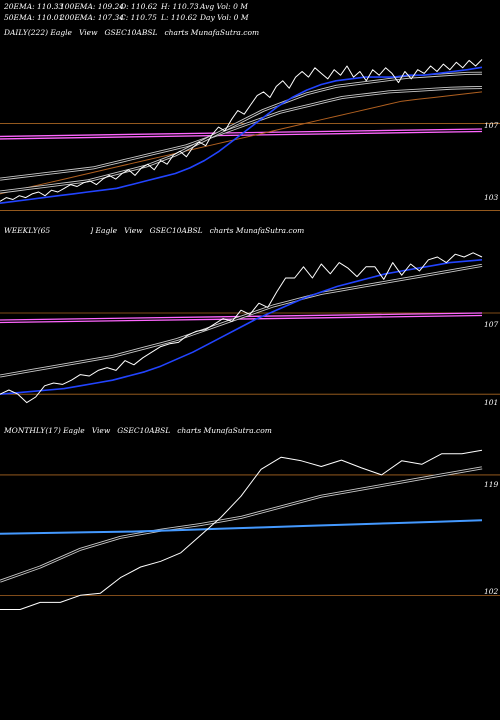  I want to click on weekly-support-line-b, so click(241, 319).